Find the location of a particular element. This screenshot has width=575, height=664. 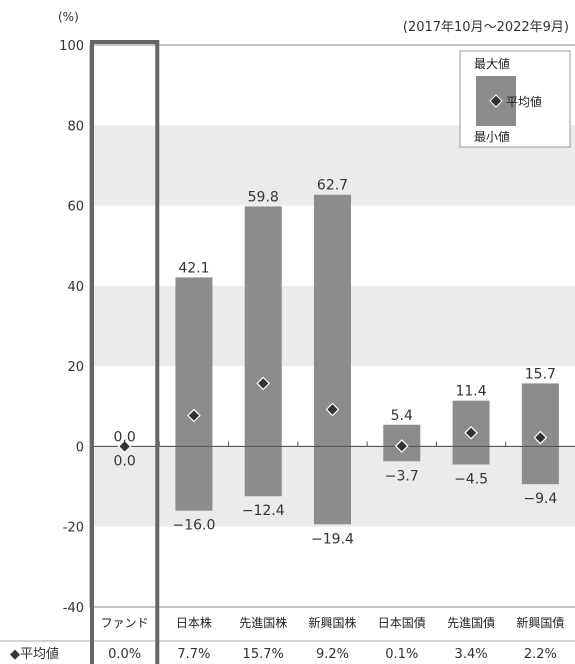

average-value-label: 15.7% is located at coordinates (263, 654).